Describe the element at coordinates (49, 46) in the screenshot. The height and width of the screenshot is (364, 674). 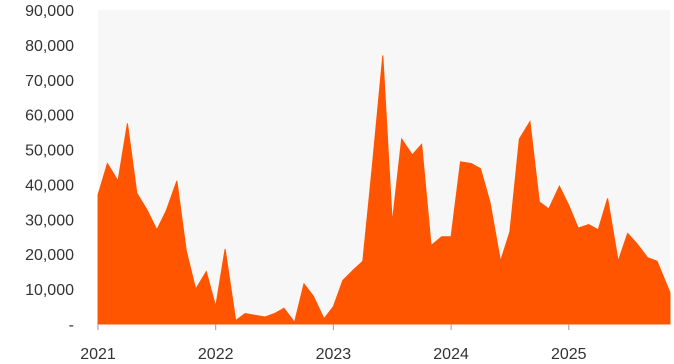
I see `y-tick-label: 80,000` at that location.